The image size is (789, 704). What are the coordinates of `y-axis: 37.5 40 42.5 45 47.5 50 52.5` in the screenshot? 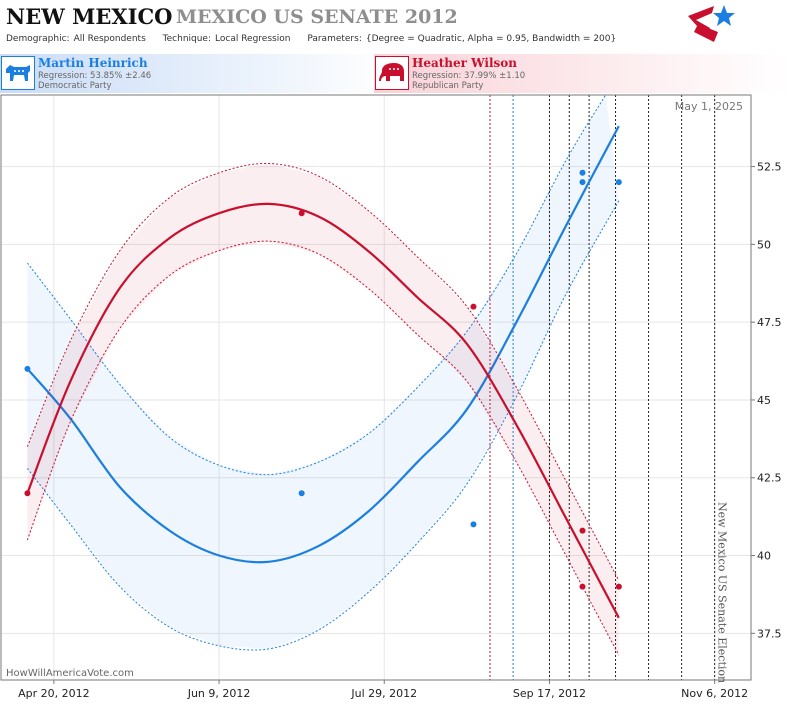 It's located at (766, 400).